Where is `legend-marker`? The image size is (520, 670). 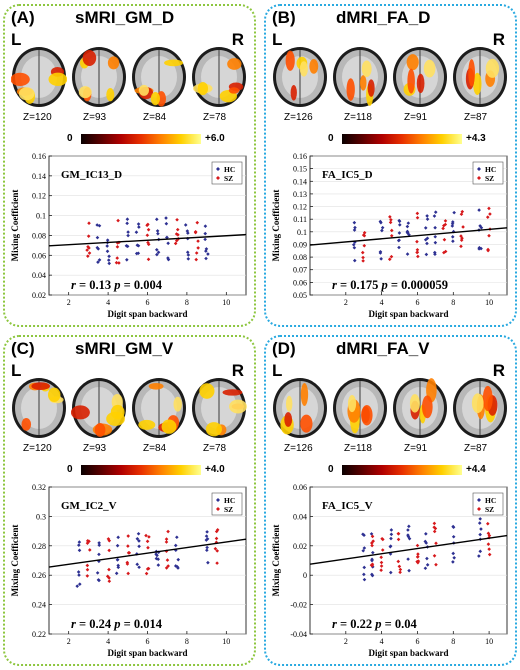 legend-marker is located at coordinates (479, 169).